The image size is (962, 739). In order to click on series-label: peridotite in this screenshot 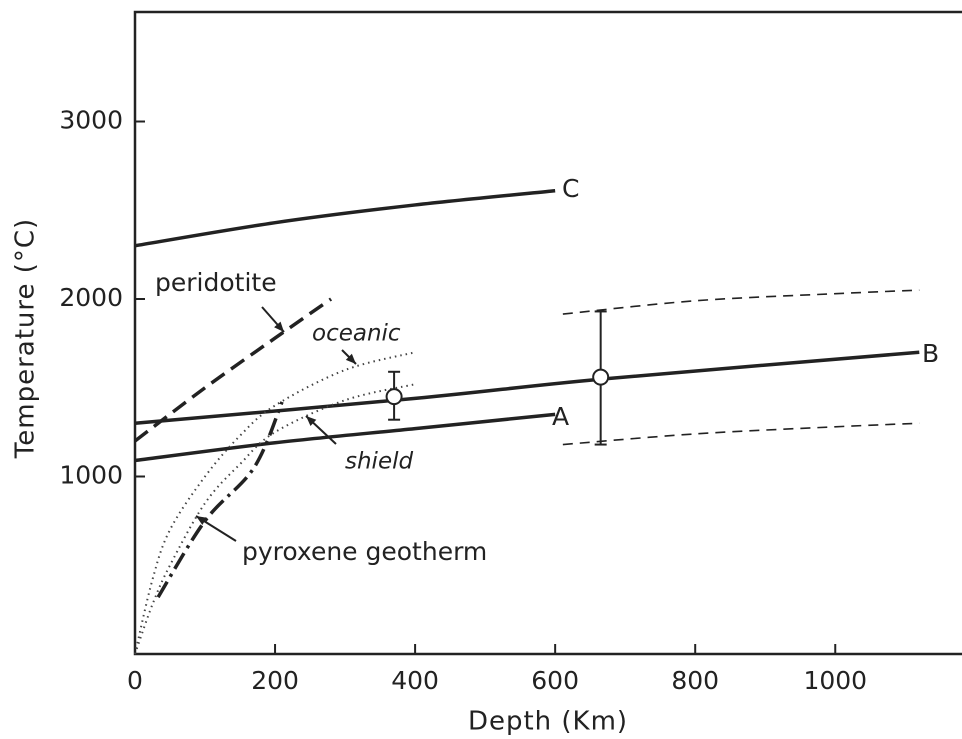, I will do `click(216, 282)`.